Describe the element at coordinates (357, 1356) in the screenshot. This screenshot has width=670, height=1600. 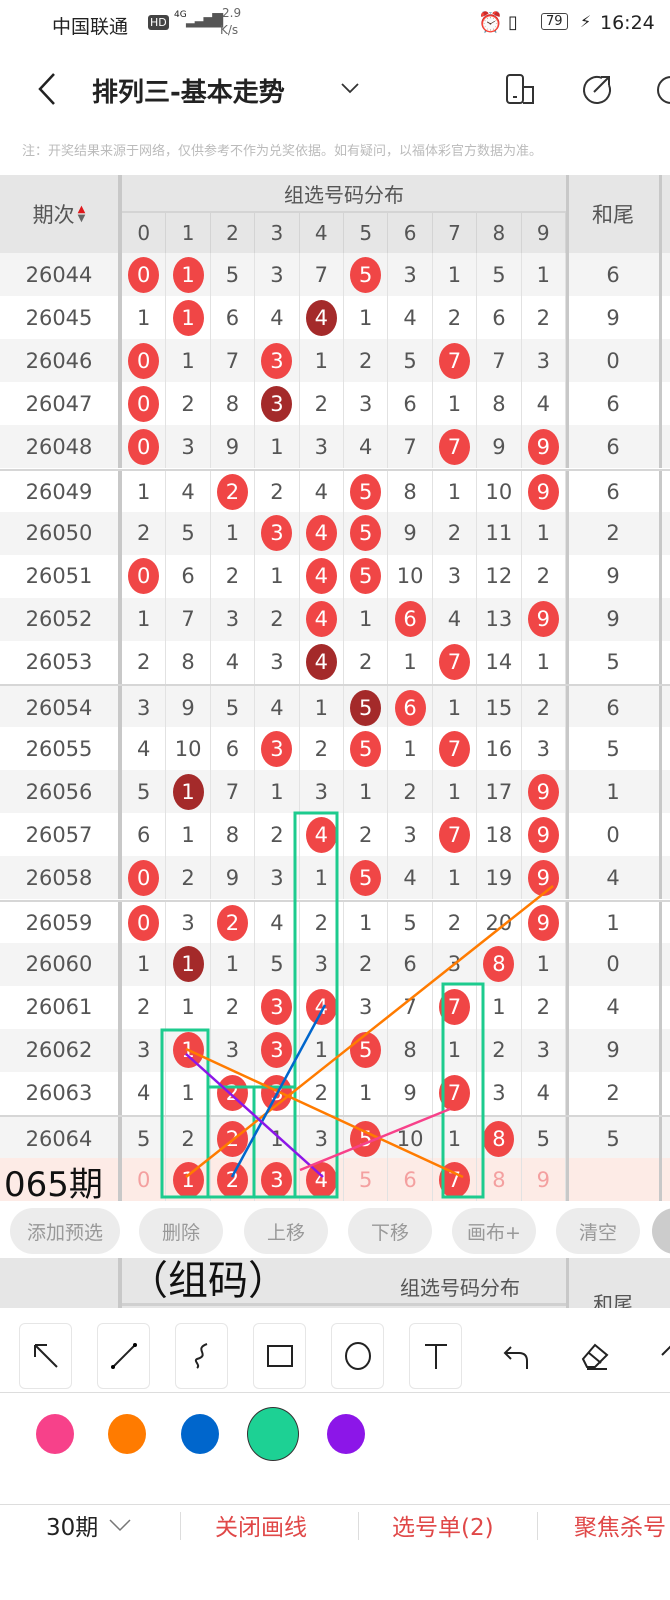
I see `ellipse-tool` at that location.